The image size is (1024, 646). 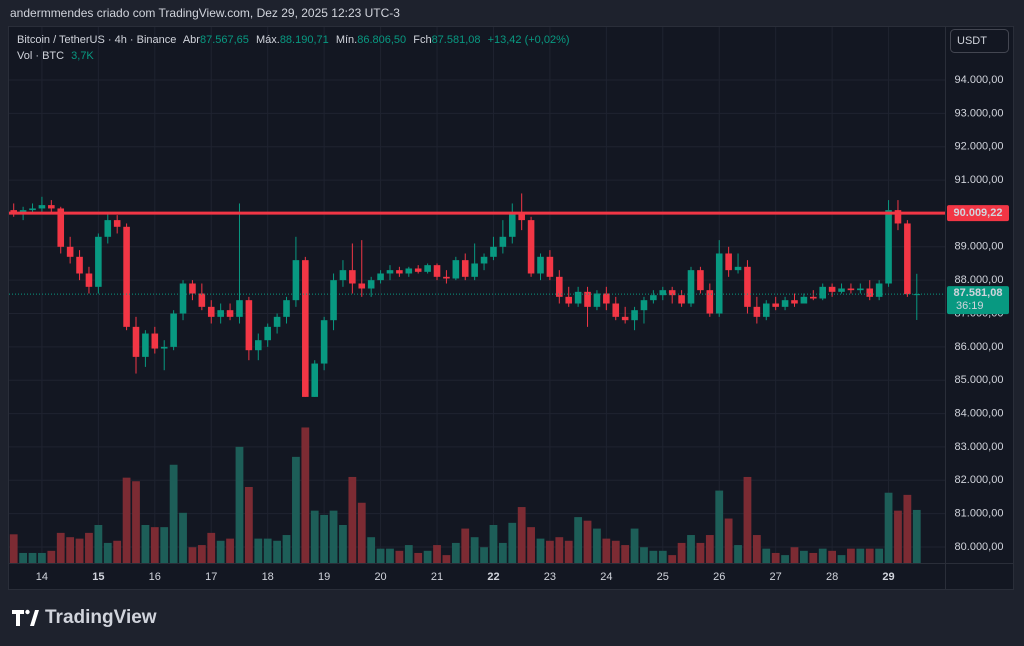 What do you see at coordinates (832, 577) in the screenshot?
I see `x-tick-label: 28` at bounding box center [832, 577].